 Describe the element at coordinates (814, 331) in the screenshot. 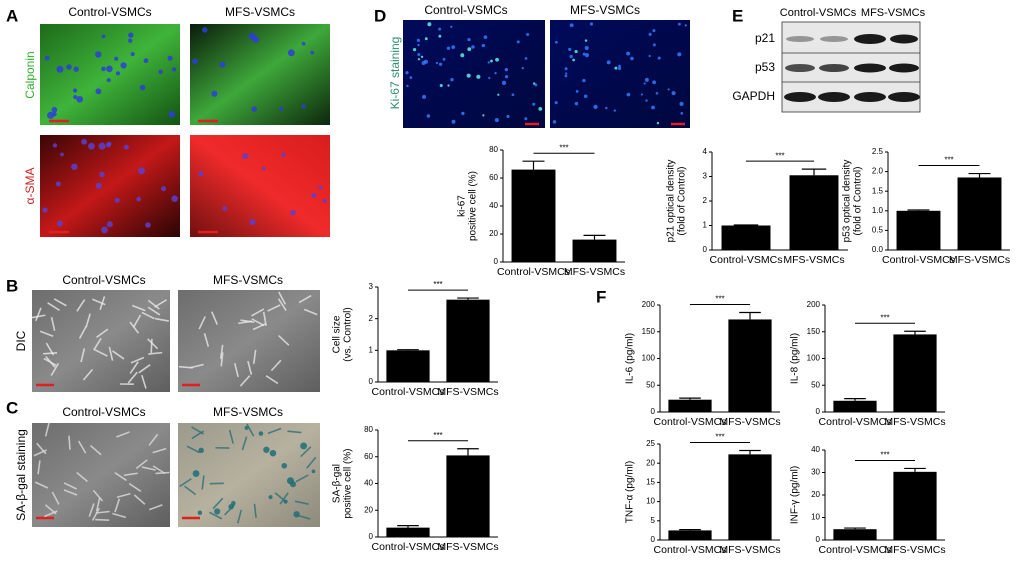

I see `y-tick-label: 150` at that location.